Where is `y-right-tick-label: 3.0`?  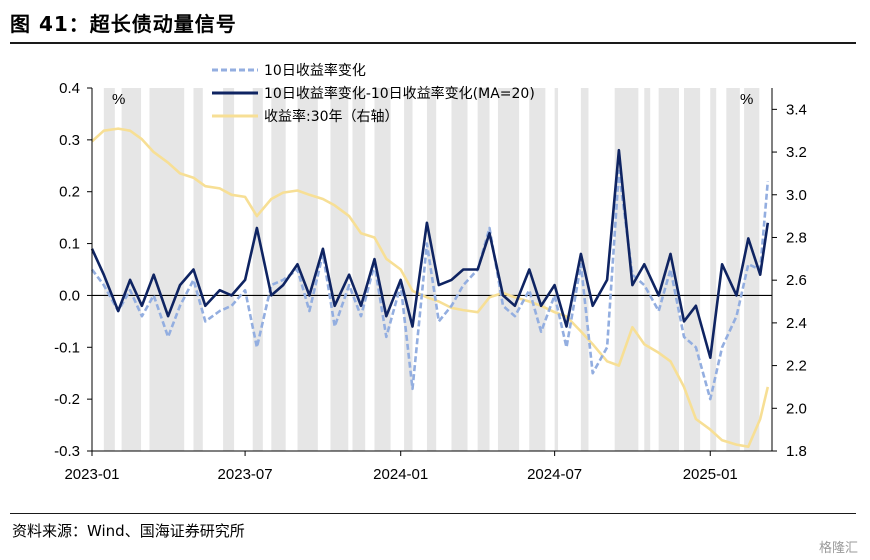 y-right-tick-label: 3.0 is located at coordinates (796, 195).